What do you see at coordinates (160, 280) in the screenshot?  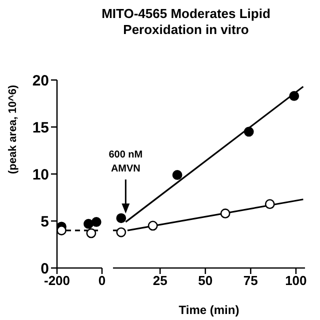 I see `x-tick-label: 25` at bounding box center [160, 280].